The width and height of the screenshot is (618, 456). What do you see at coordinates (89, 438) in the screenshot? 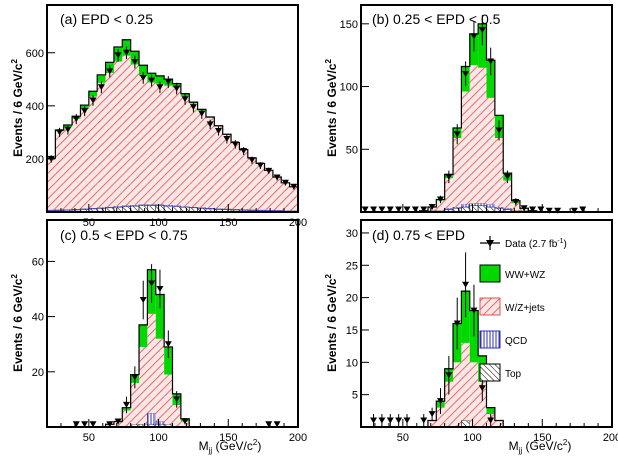
I see `panel-c-xtick-label-0: 50` at bounding box center [89, 438].